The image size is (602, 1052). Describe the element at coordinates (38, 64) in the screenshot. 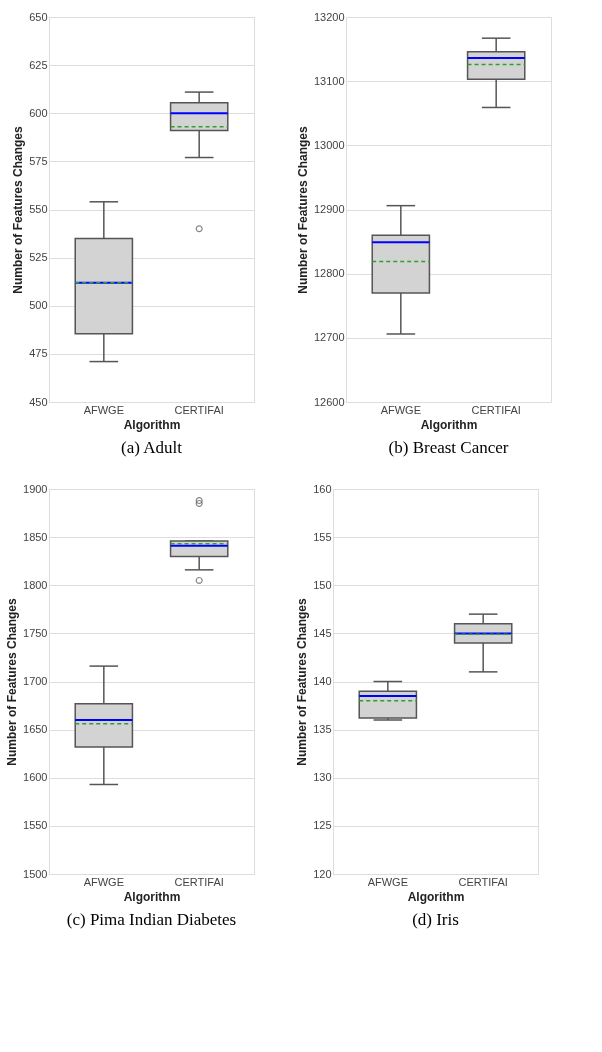

I see `y-tick-label: 625` at that location.